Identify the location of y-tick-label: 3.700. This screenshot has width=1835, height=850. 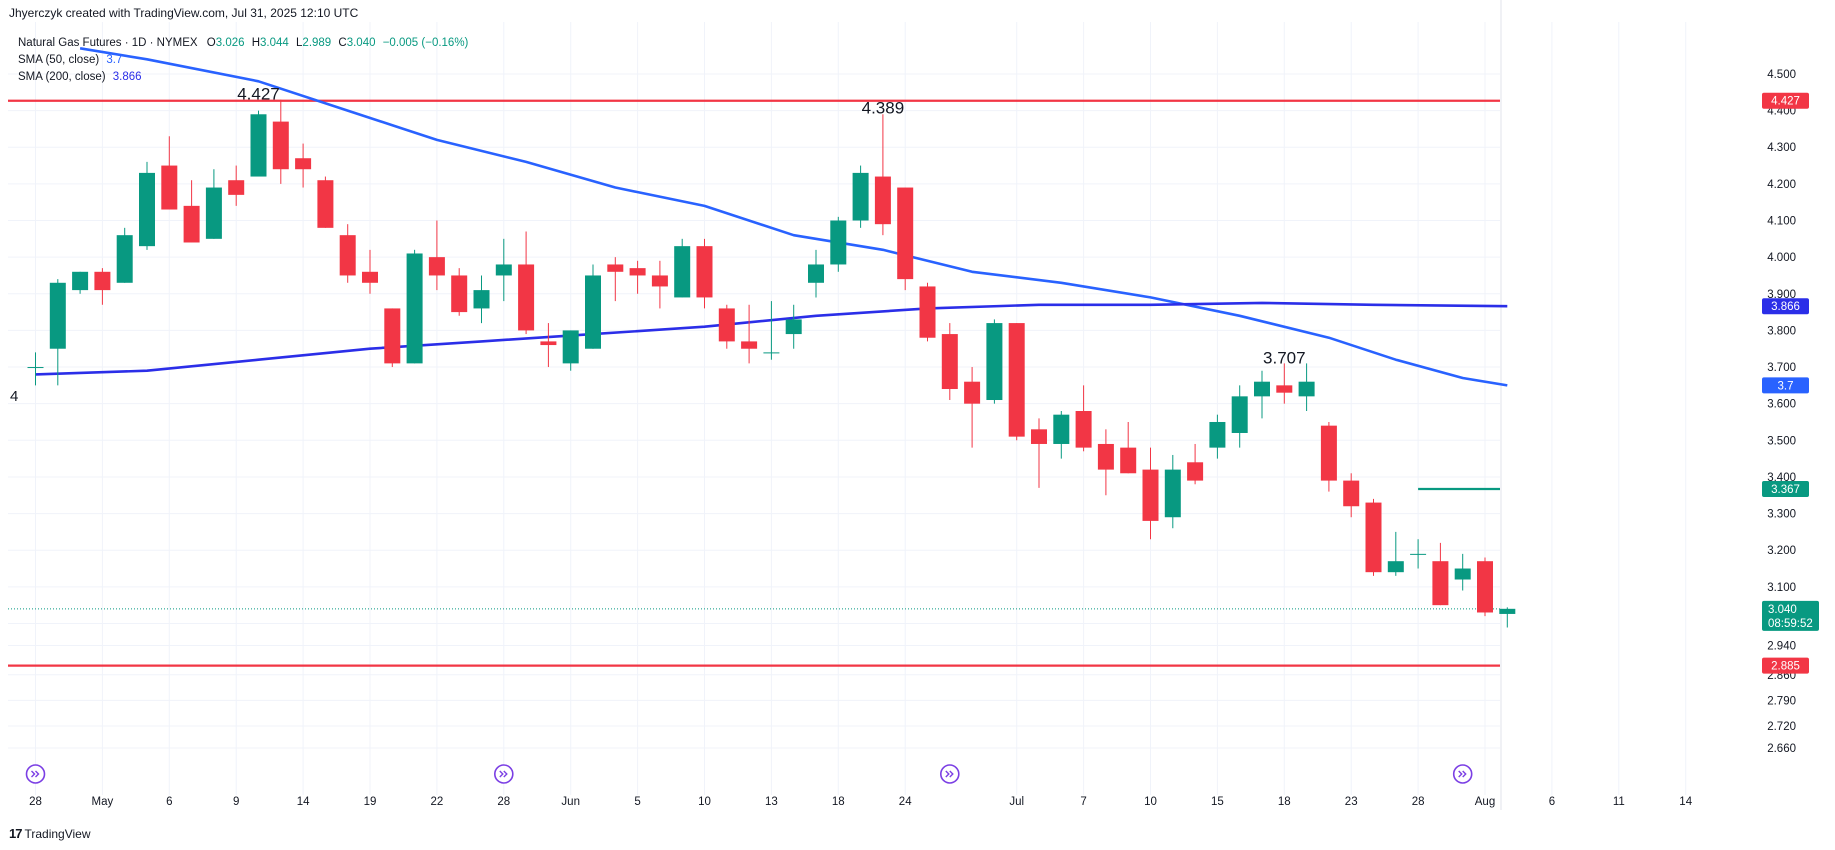
(1781, 368).